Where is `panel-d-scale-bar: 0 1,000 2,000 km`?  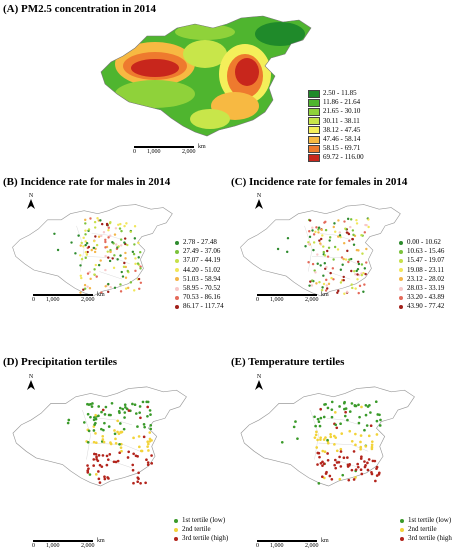
panel-d-scale-bar: 0 1,000 2,000 km is located at coordinates (77, 544).